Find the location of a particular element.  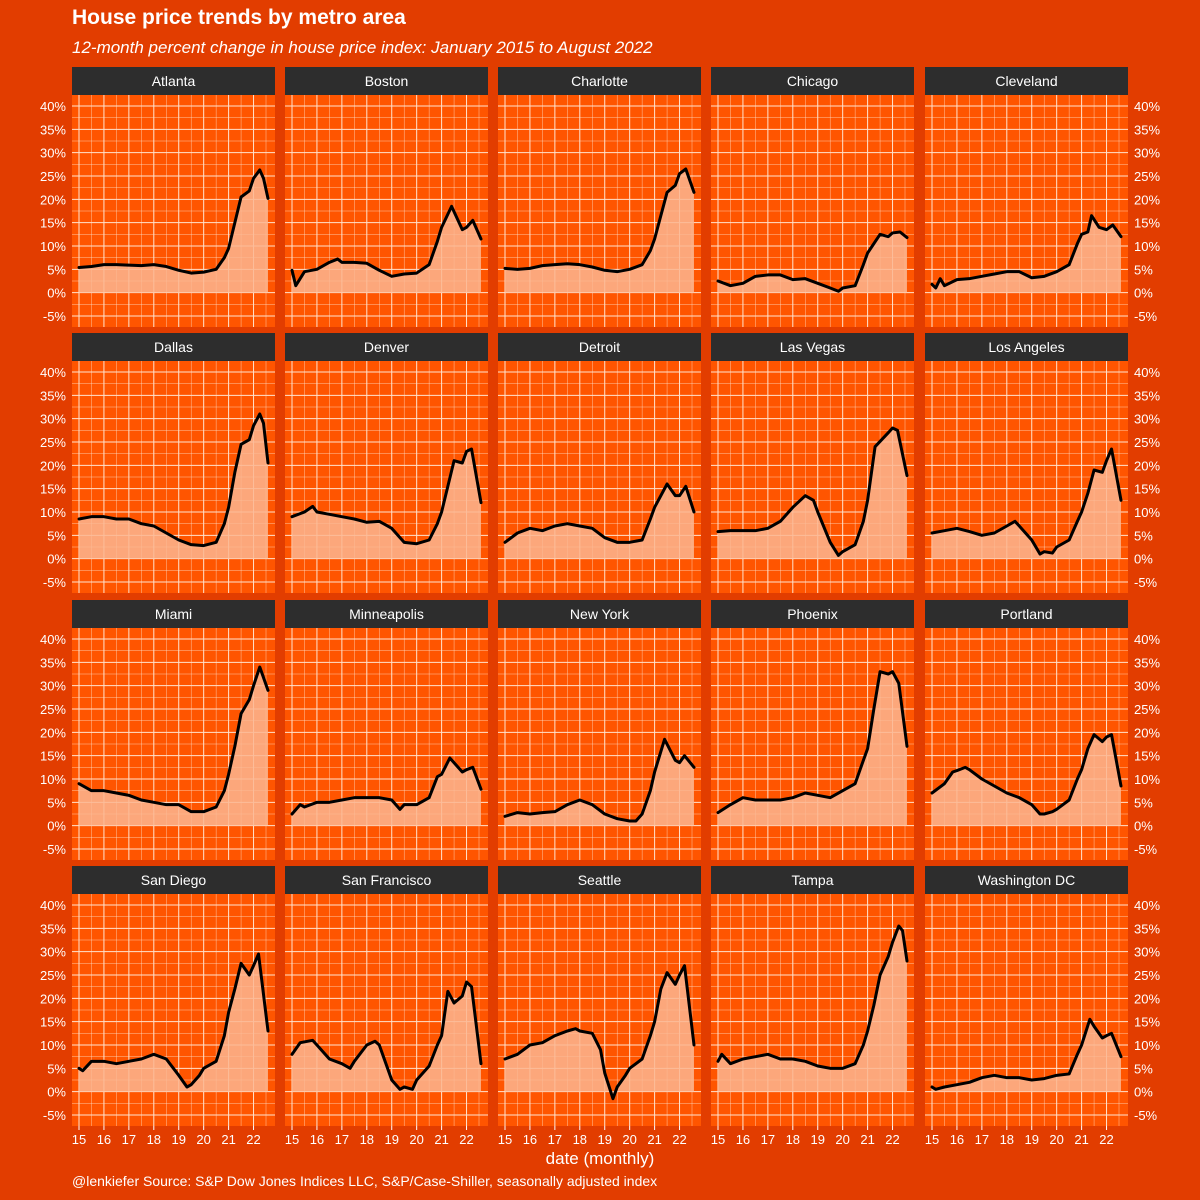

facet-label: Los Angeles is located at coordinates (1026, 347).